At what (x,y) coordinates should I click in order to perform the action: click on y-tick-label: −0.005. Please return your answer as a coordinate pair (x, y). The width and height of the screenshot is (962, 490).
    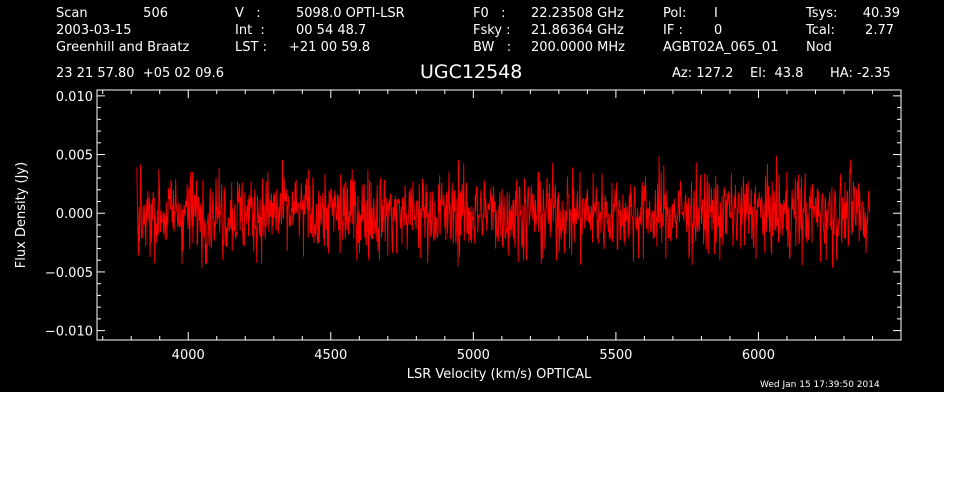
    Looking at the image, I should click on (69, 273).